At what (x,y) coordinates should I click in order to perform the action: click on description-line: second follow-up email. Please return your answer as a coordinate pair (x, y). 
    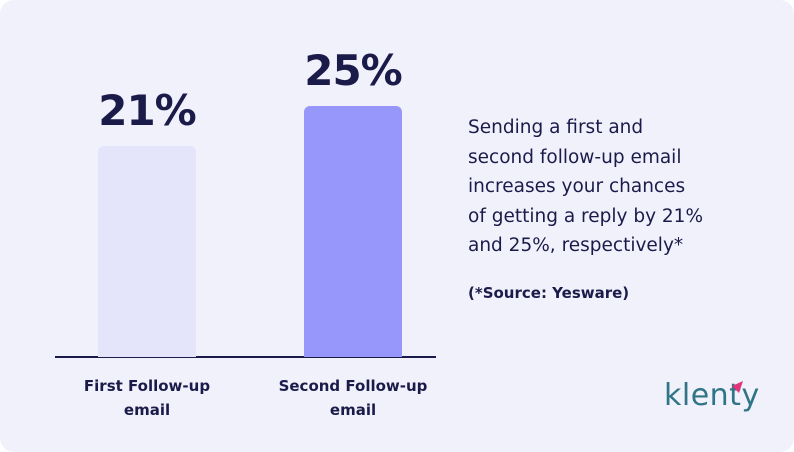
    Looking at the image, I should click on (575, 157).